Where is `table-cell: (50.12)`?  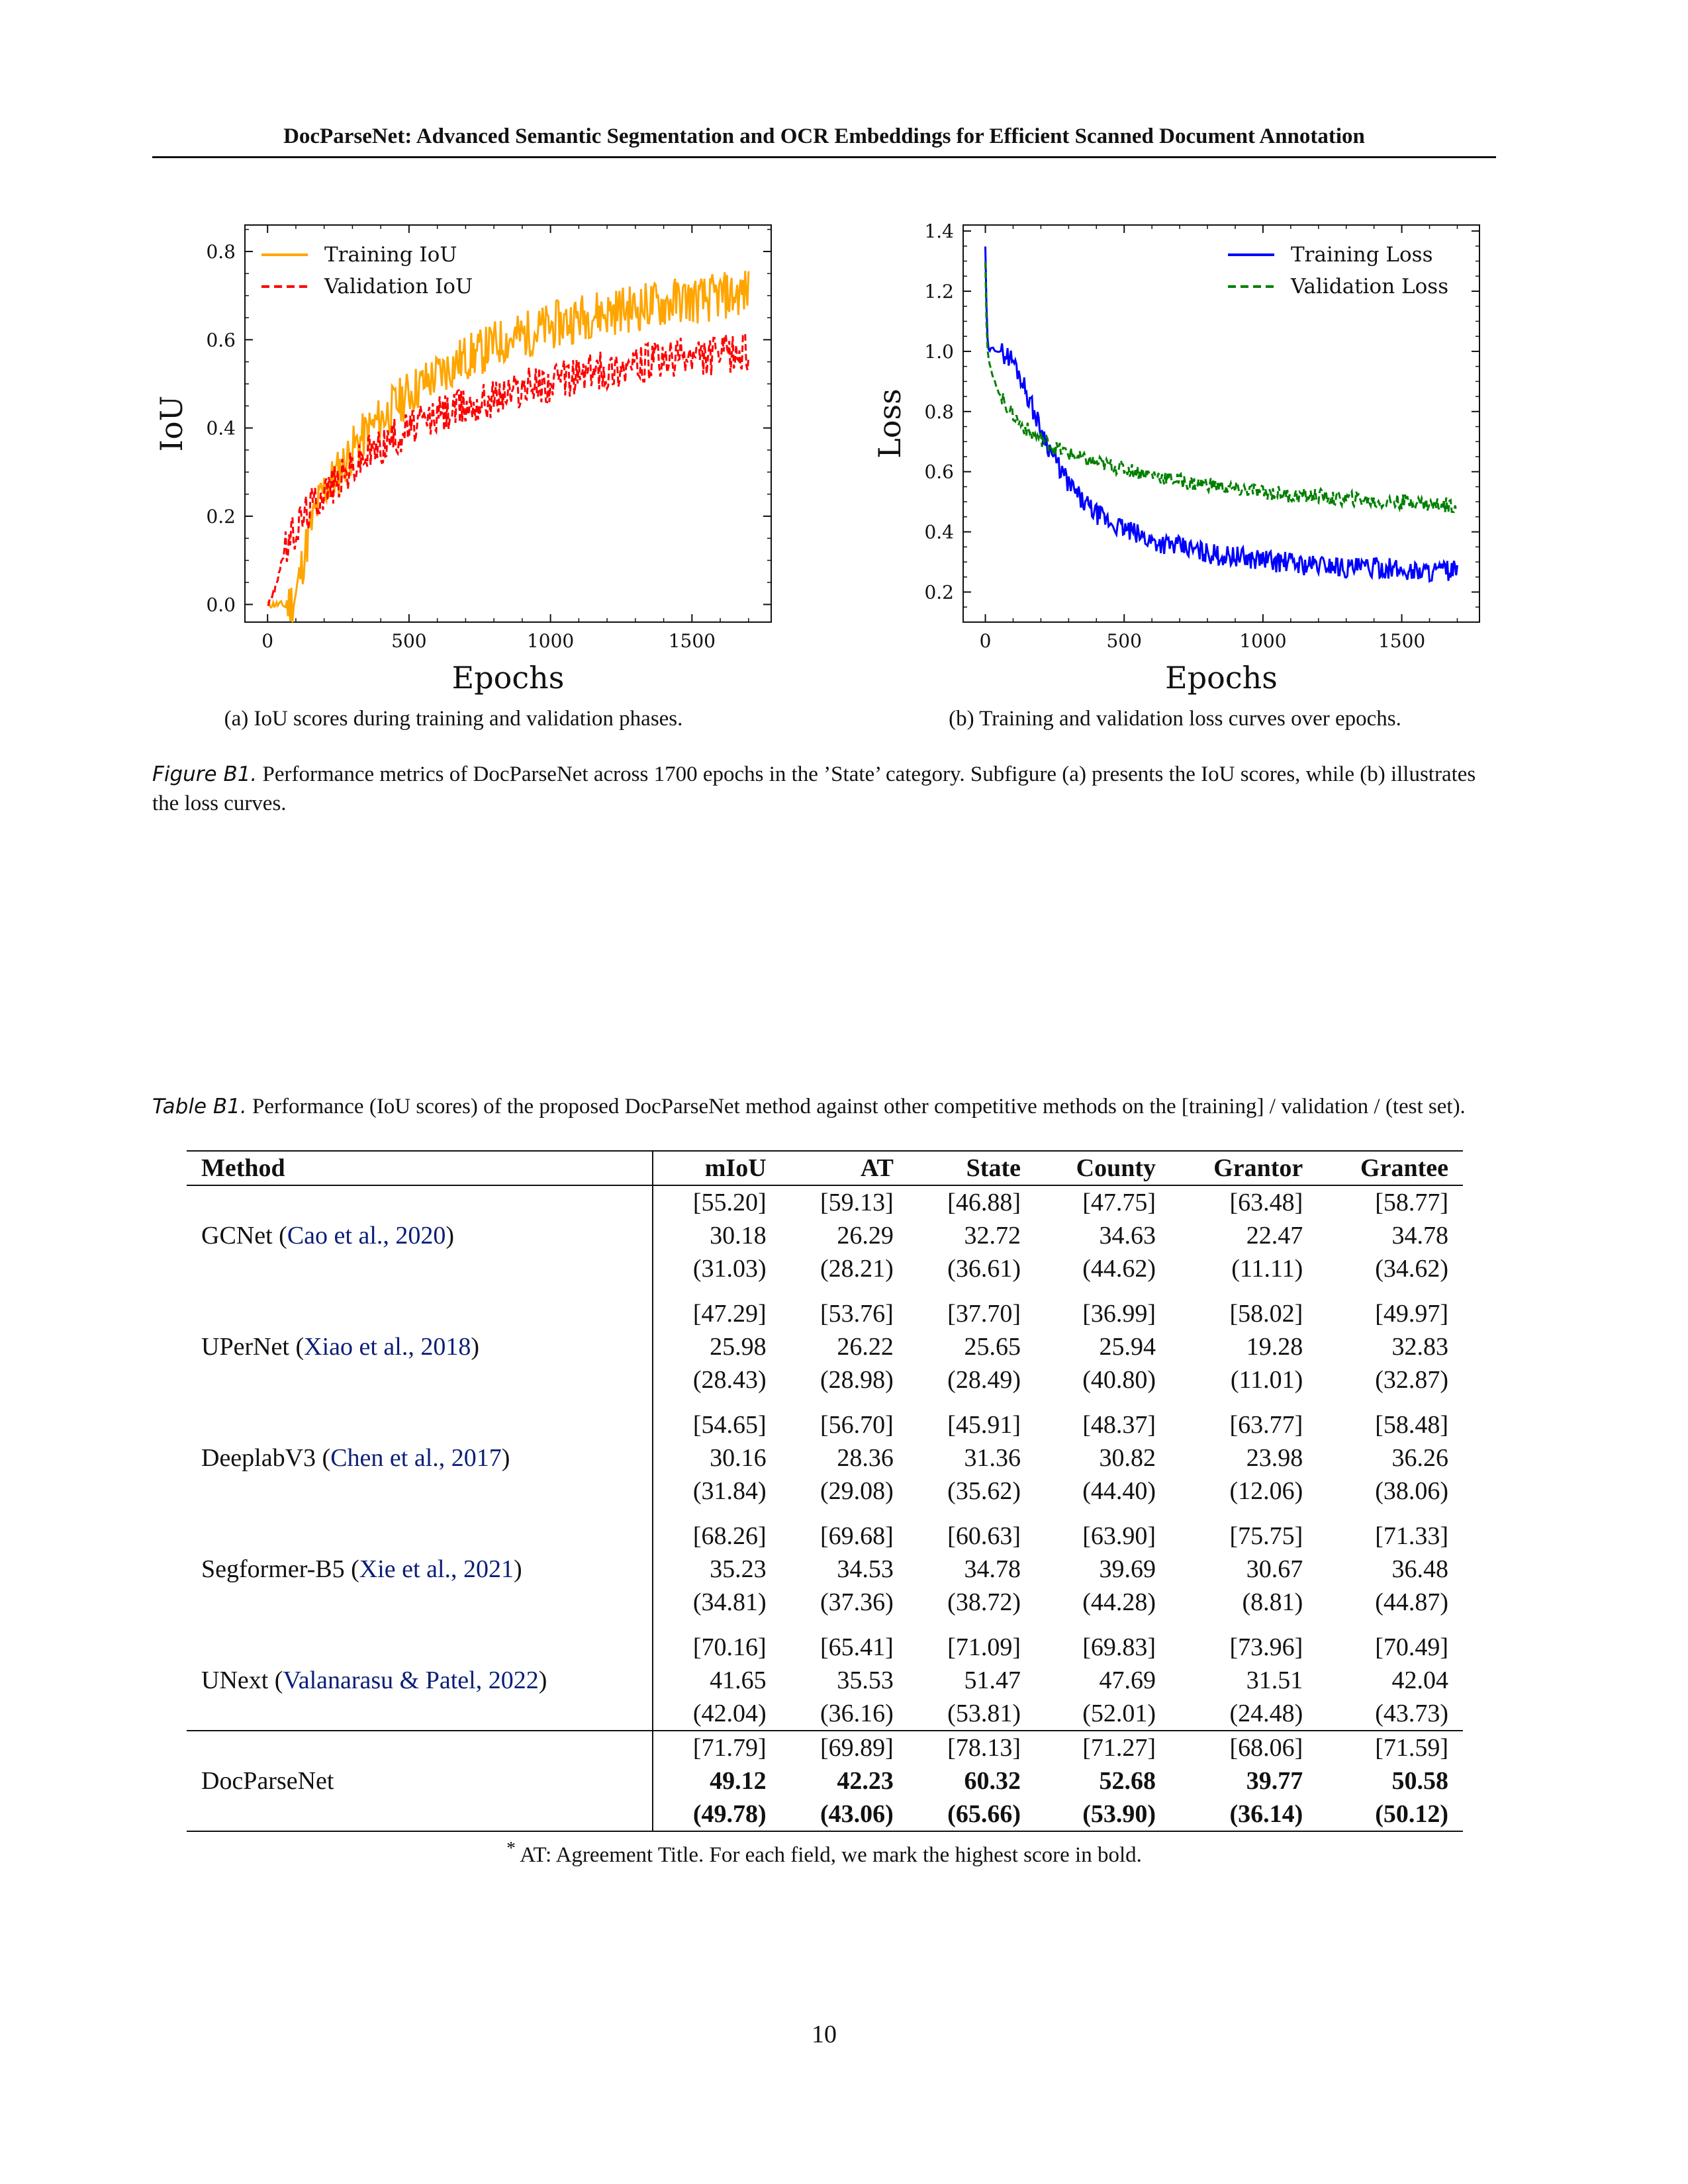
table-cell: (50.12) is located at coordinates (1411, 1814).